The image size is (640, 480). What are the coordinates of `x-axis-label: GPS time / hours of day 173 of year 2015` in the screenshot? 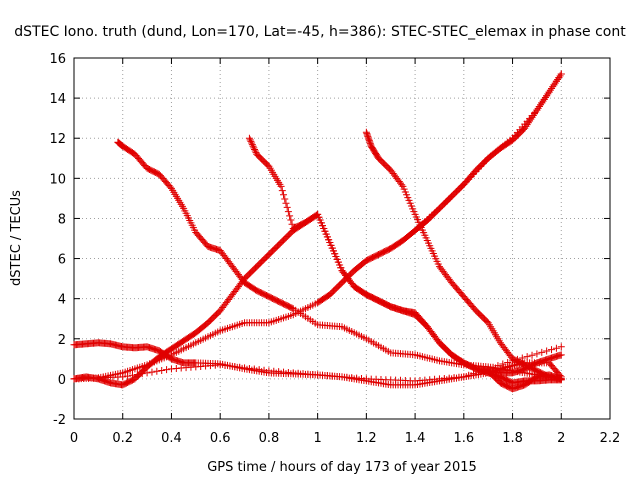 It's located at (342, 467).